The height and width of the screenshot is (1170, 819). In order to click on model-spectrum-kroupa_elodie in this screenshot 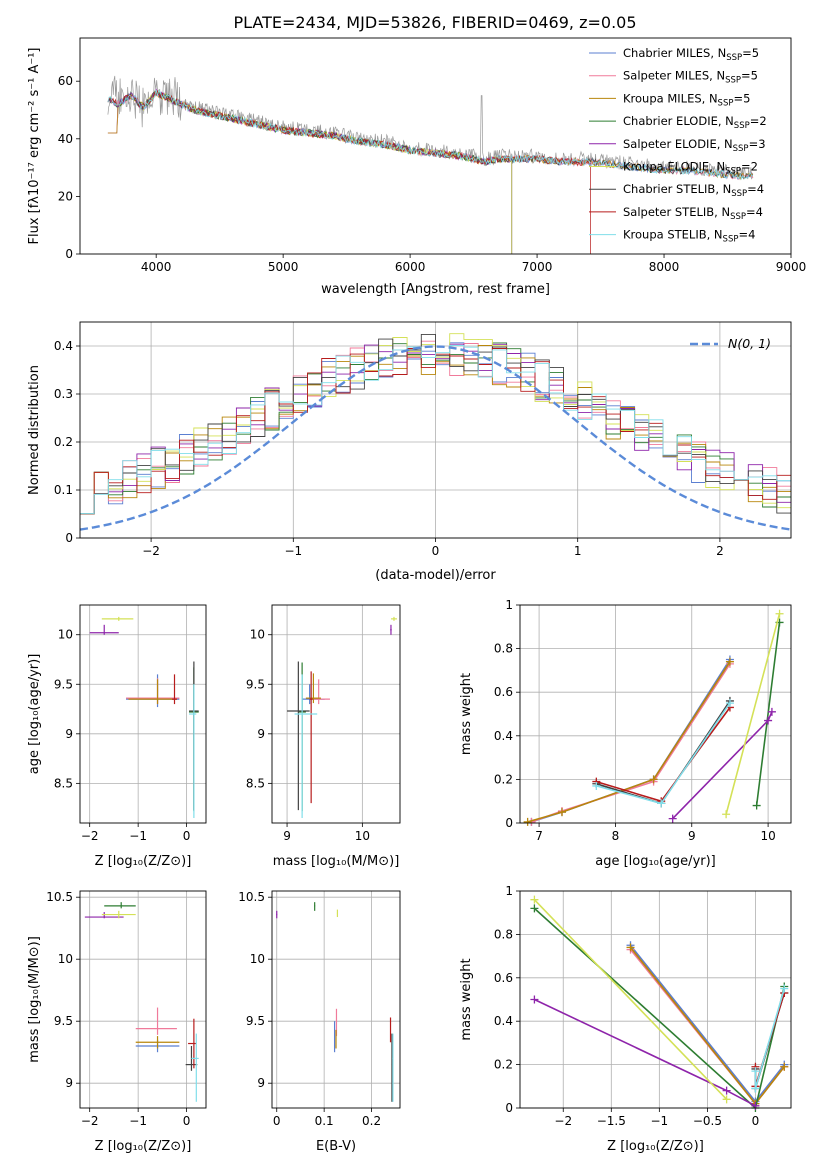, I will do `click(328, 171)`.